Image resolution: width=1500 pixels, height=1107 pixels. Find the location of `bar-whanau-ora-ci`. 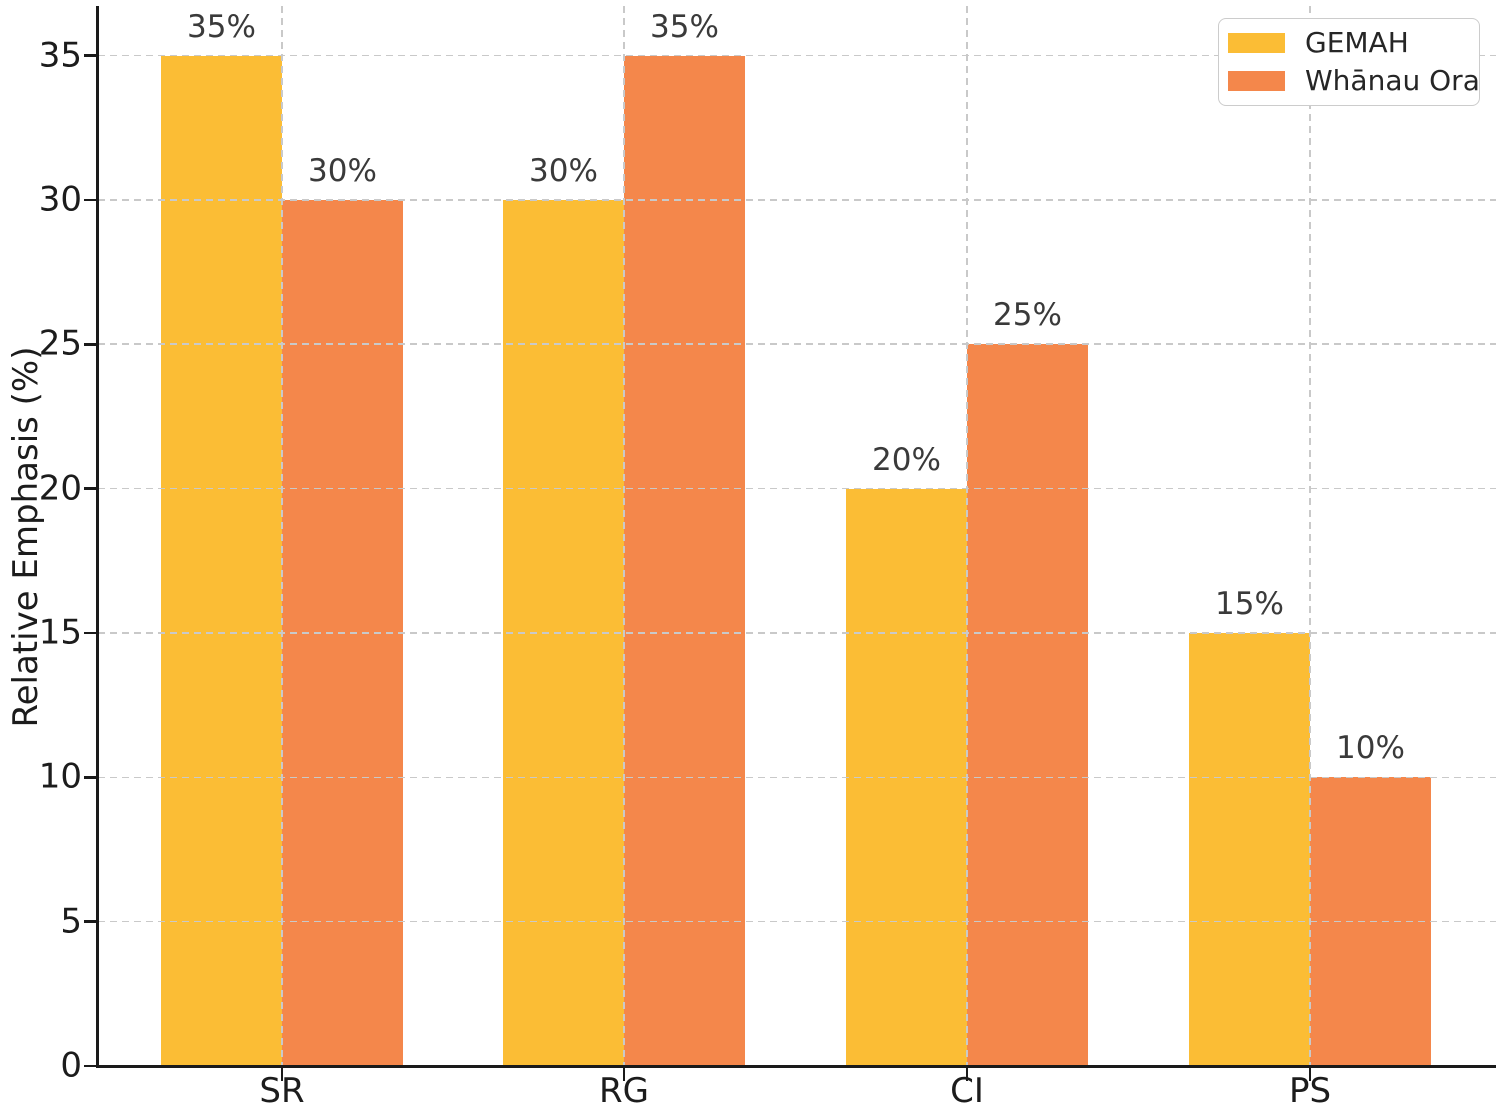

bar-whanau-ora-ci is located at coordinates (1027, 705).